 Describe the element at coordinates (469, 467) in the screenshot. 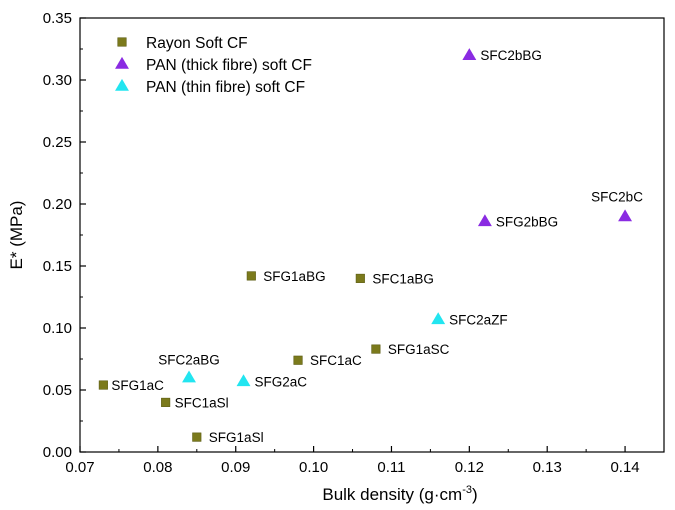

I see `x-tick-label: 0.12` at that location.